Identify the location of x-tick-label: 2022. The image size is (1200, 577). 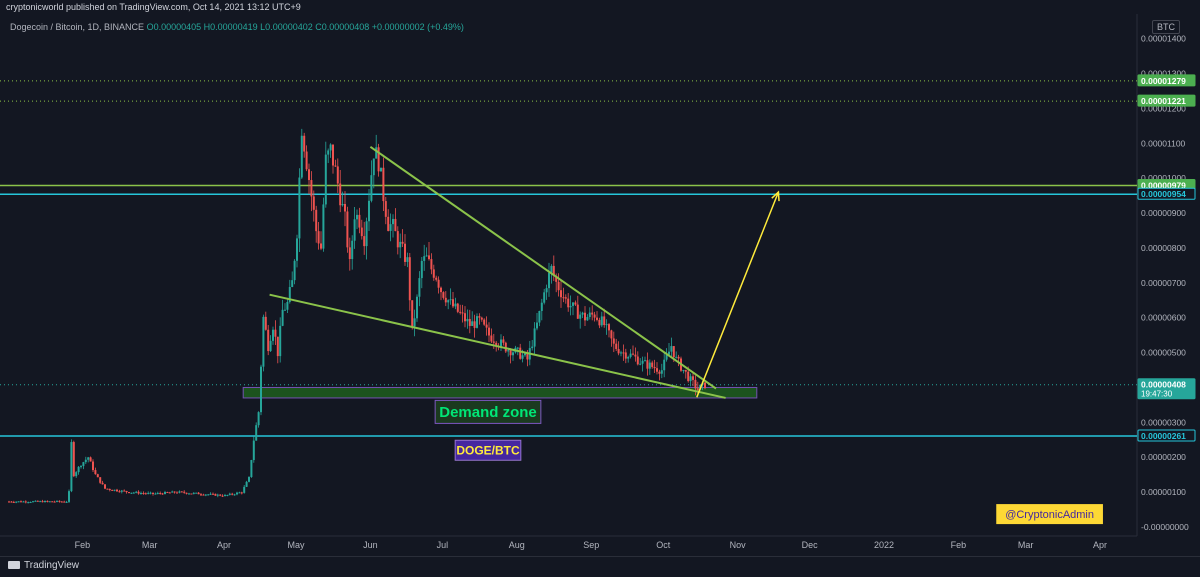
(884, 545).